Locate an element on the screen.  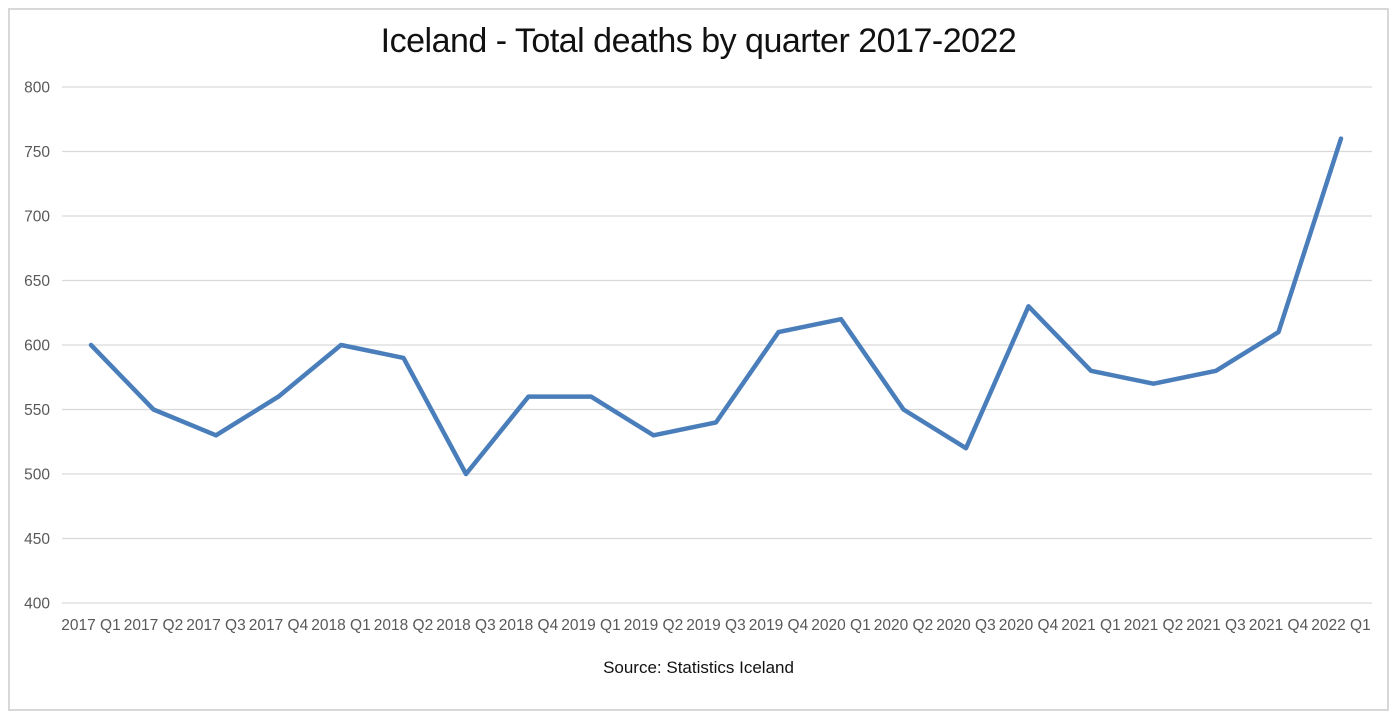
y-tick-label: 600 is located at coordinates (37, 346).